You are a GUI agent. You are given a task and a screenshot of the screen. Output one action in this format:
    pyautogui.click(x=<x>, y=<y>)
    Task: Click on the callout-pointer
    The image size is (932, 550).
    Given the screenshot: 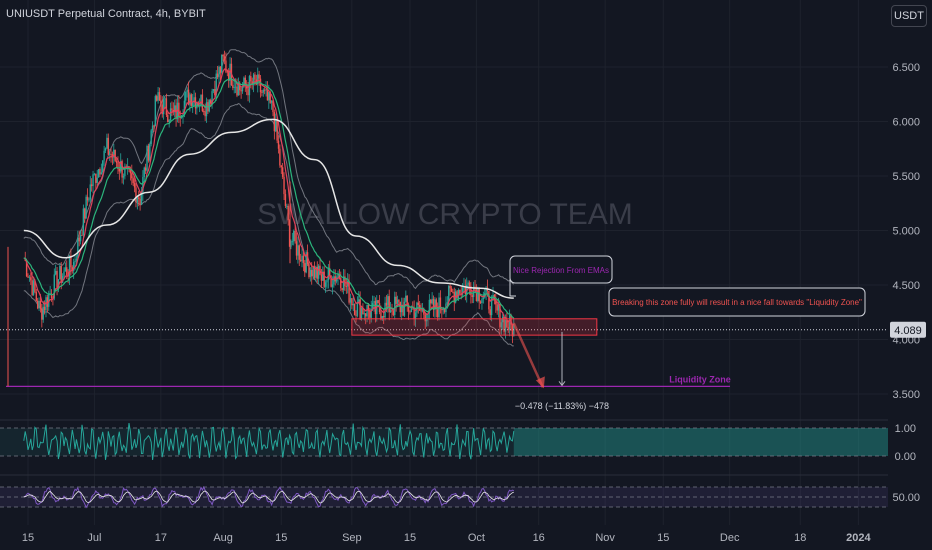 What is the action you would take?
    pyautogui.click(x=512, y=288)
    